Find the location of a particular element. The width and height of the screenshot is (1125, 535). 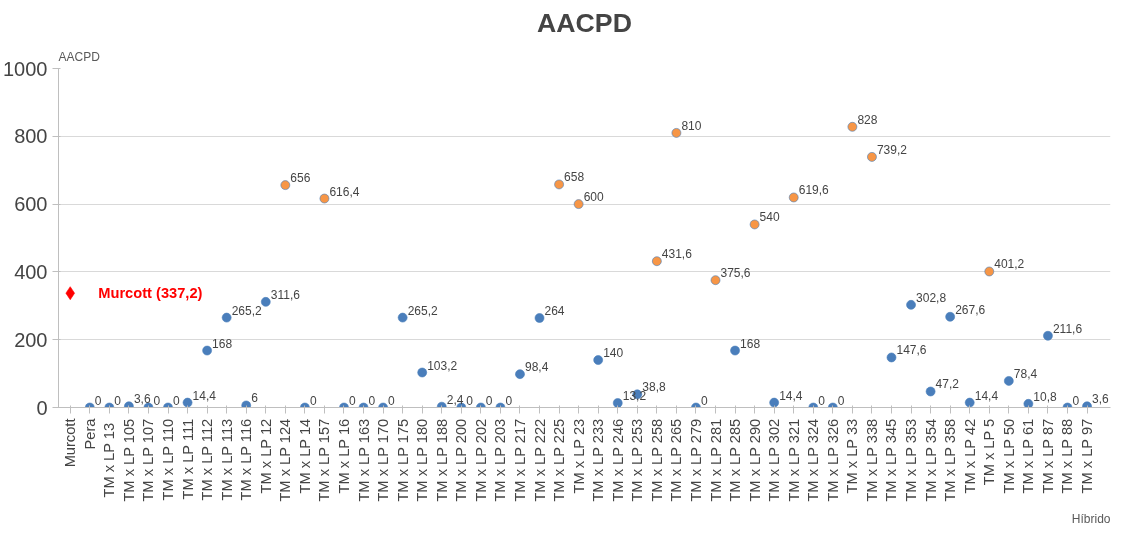

x-tick-label: TM x LP 203 is located at coordinates (500, 460).